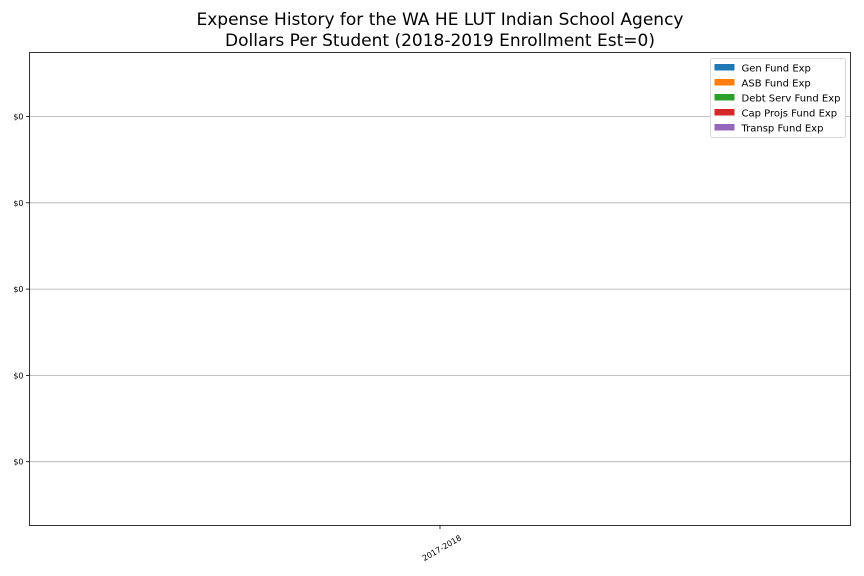  I want to click on legend-label: Transp Fund Exp, so click(782, 129).